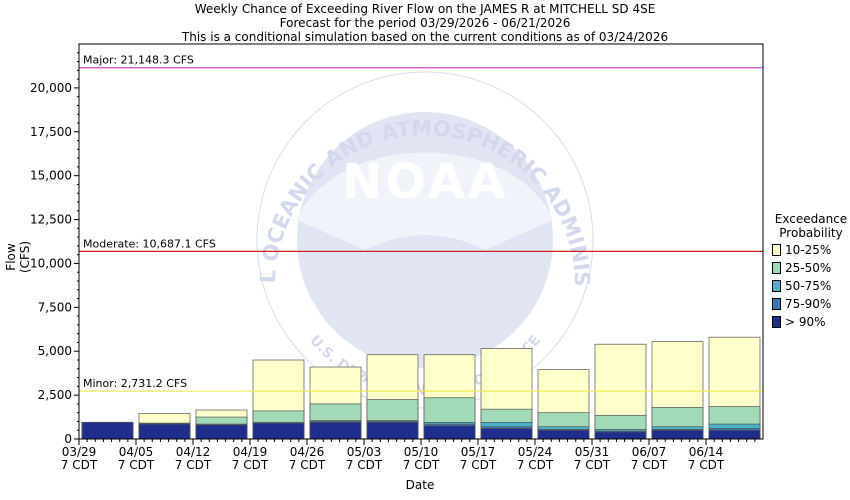  I want to click on x-tick-label-8: 05/24, so click(535, 452).